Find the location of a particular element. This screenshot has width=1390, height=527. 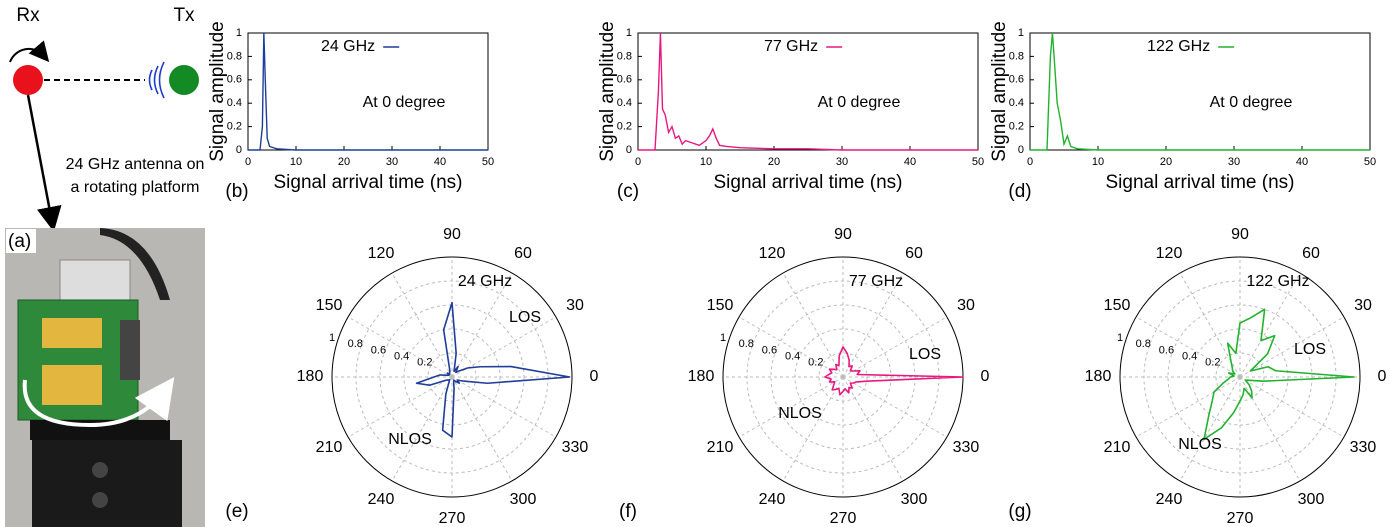

rotation-arrow is located at coordinates (29, 51).